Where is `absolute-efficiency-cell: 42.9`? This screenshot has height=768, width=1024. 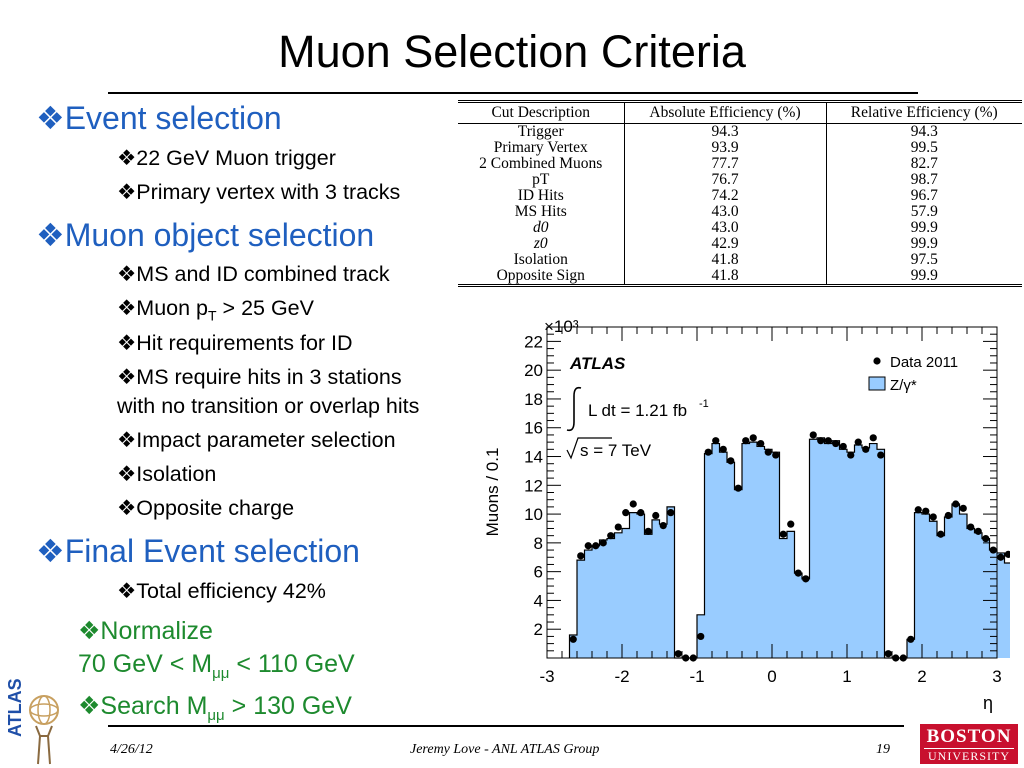 absolute-efficiency-cell: 42.9 is located at coordinates (725, 244).